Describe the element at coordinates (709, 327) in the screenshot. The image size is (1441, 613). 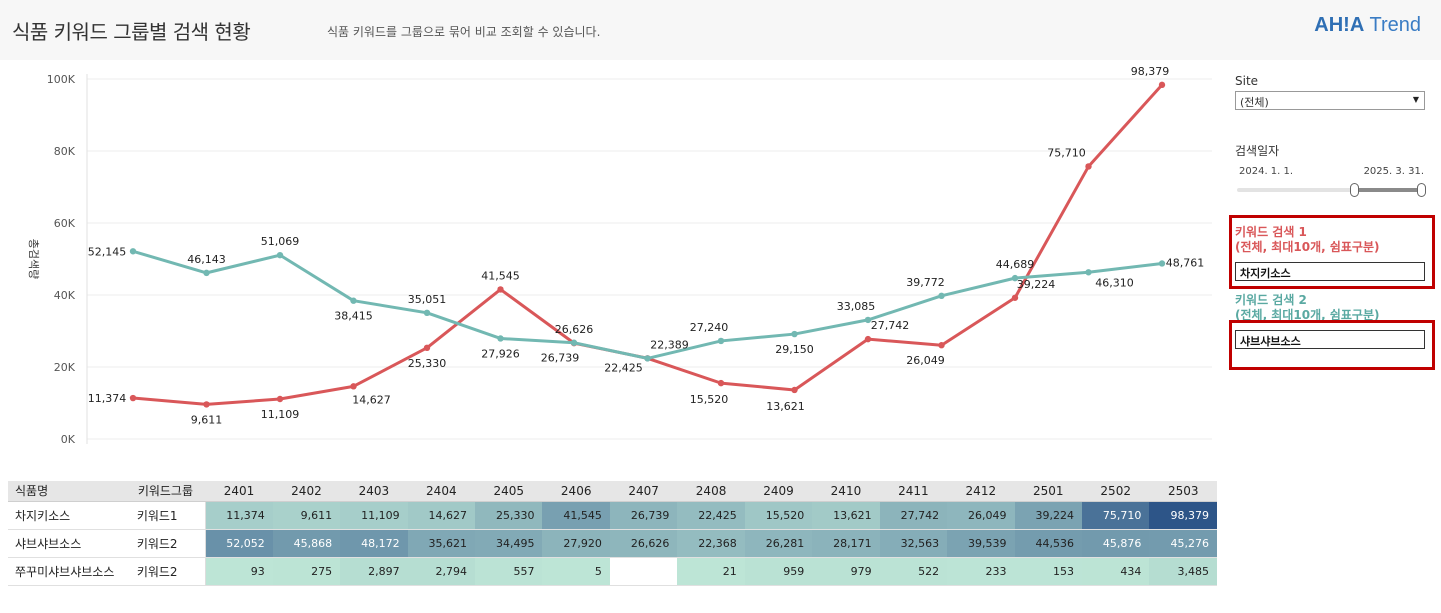
I see `data-label: 27,240` at that location.